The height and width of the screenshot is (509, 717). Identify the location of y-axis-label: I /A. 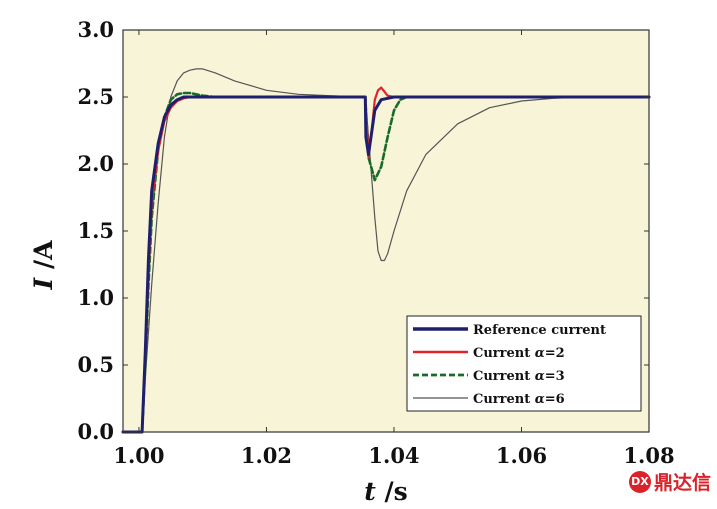
(43, 265).